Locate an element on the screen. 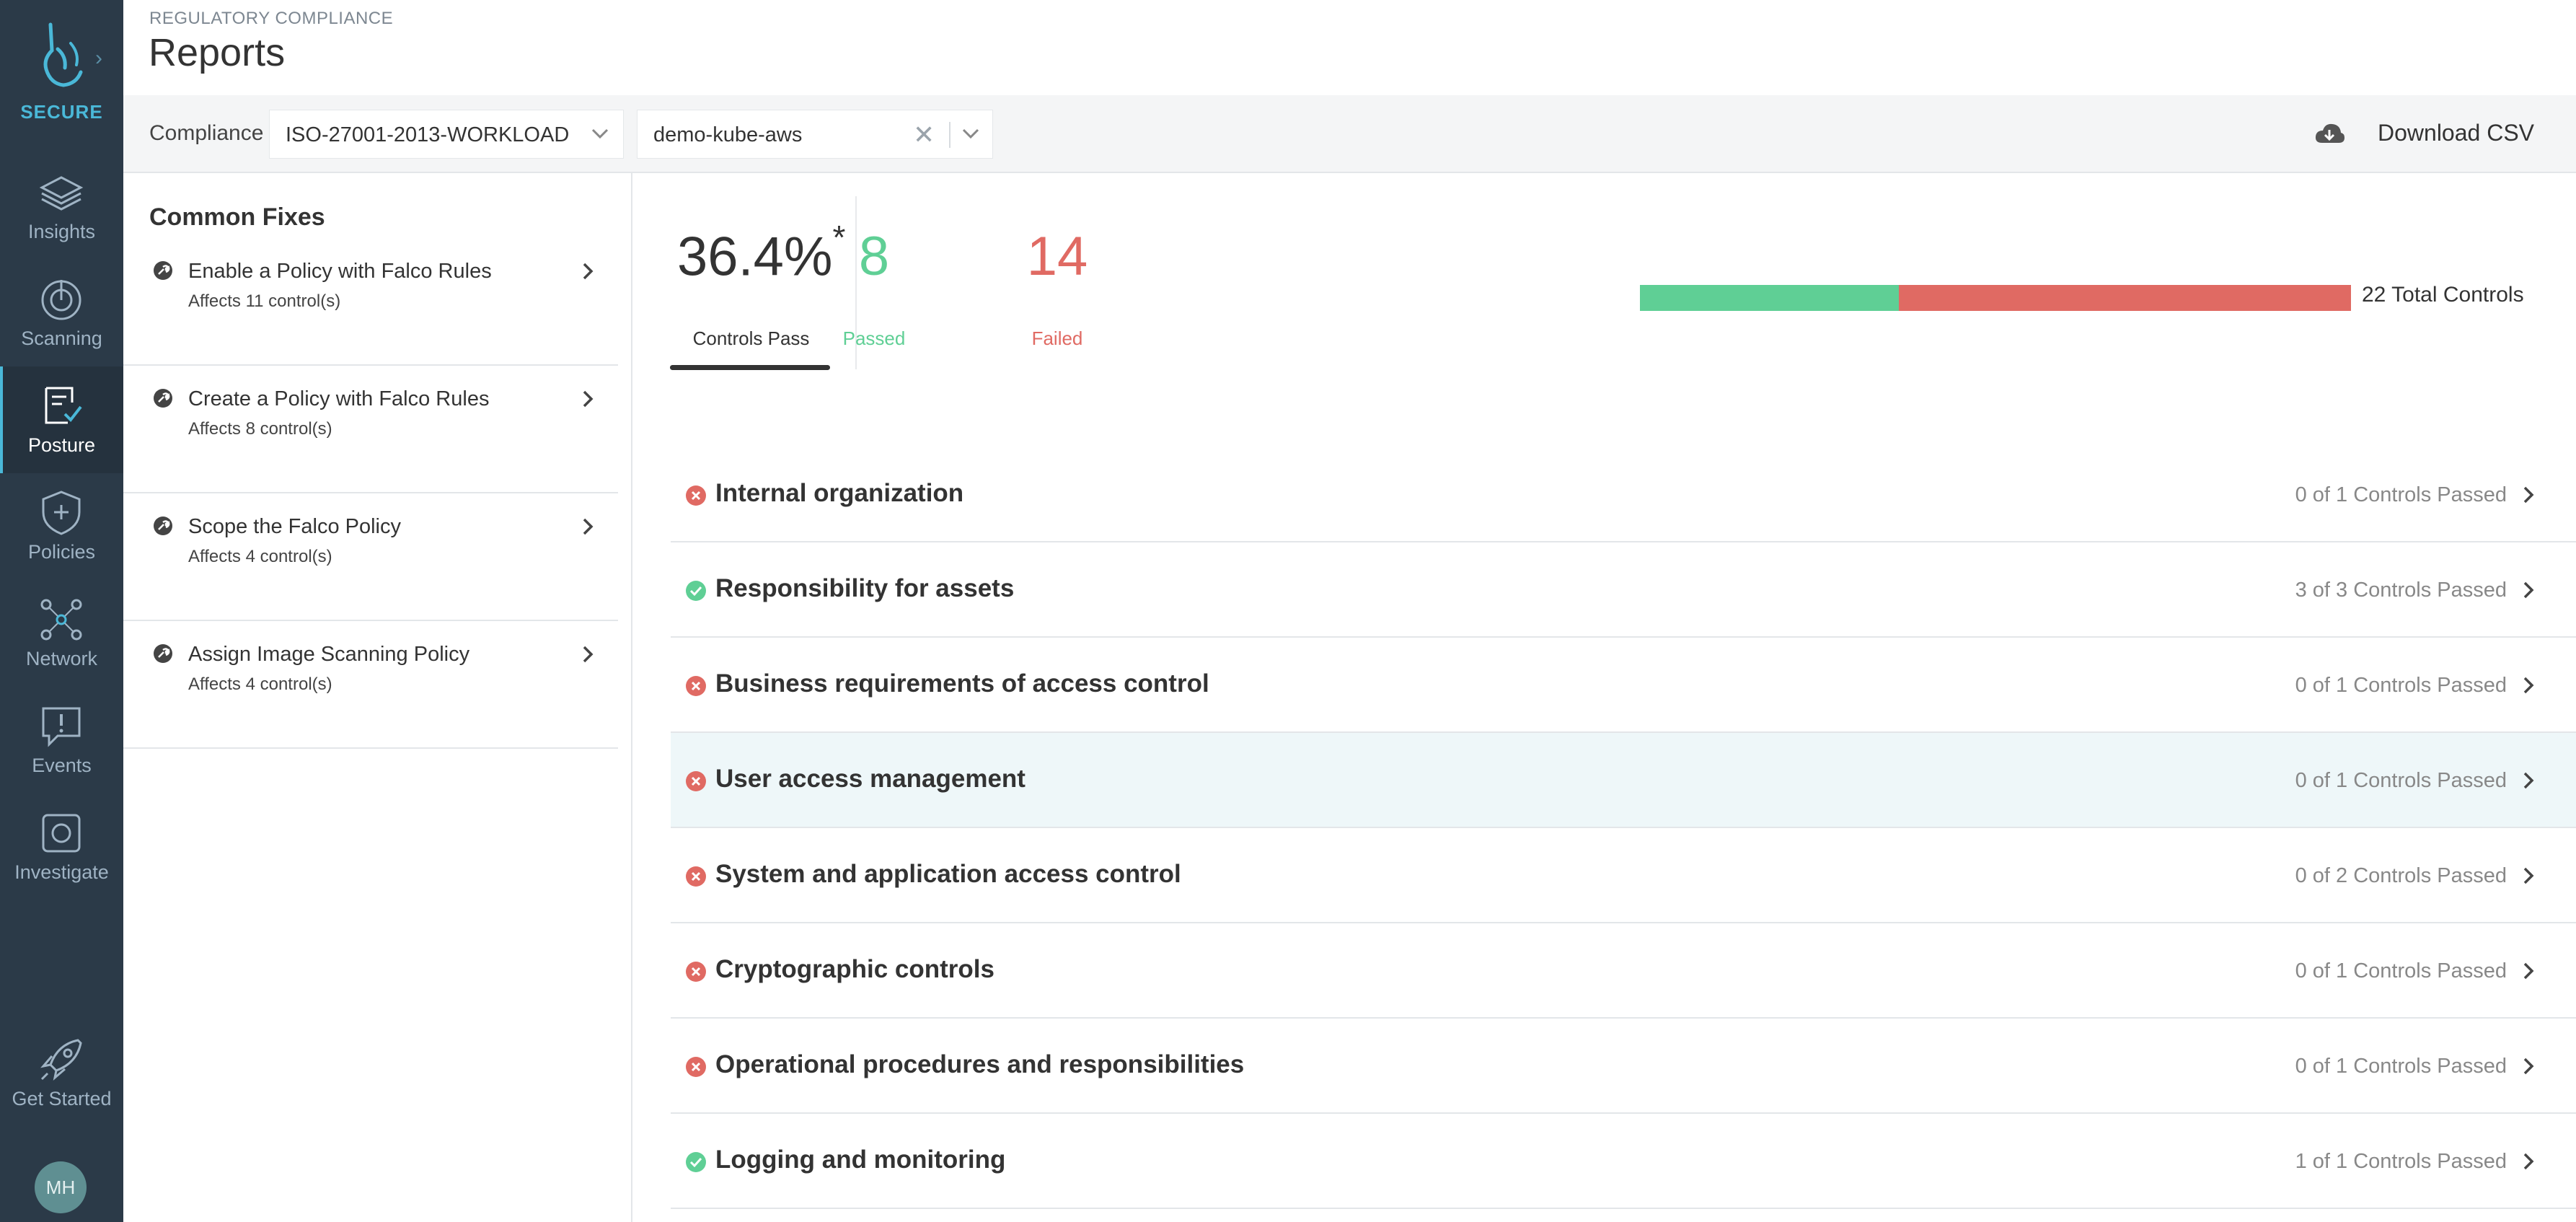 The image size is (2576, 1222). footnote-asterisk: * is located at coordinates (839, 237).